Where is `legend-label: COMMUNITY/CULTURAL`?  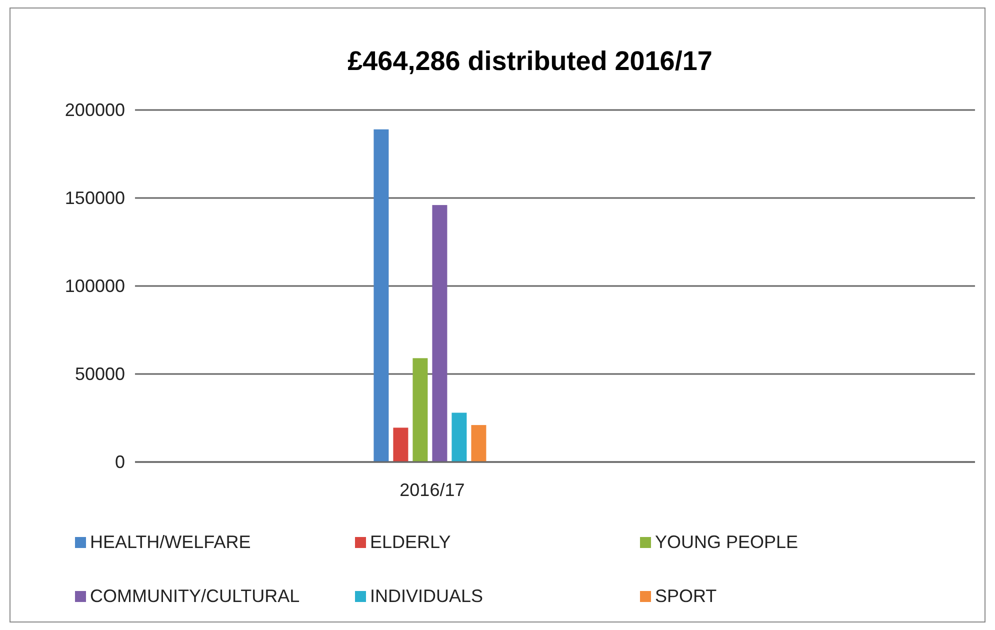 legend-label: COMMUNITY/CULTURAL is located at coordinates (195, 596).